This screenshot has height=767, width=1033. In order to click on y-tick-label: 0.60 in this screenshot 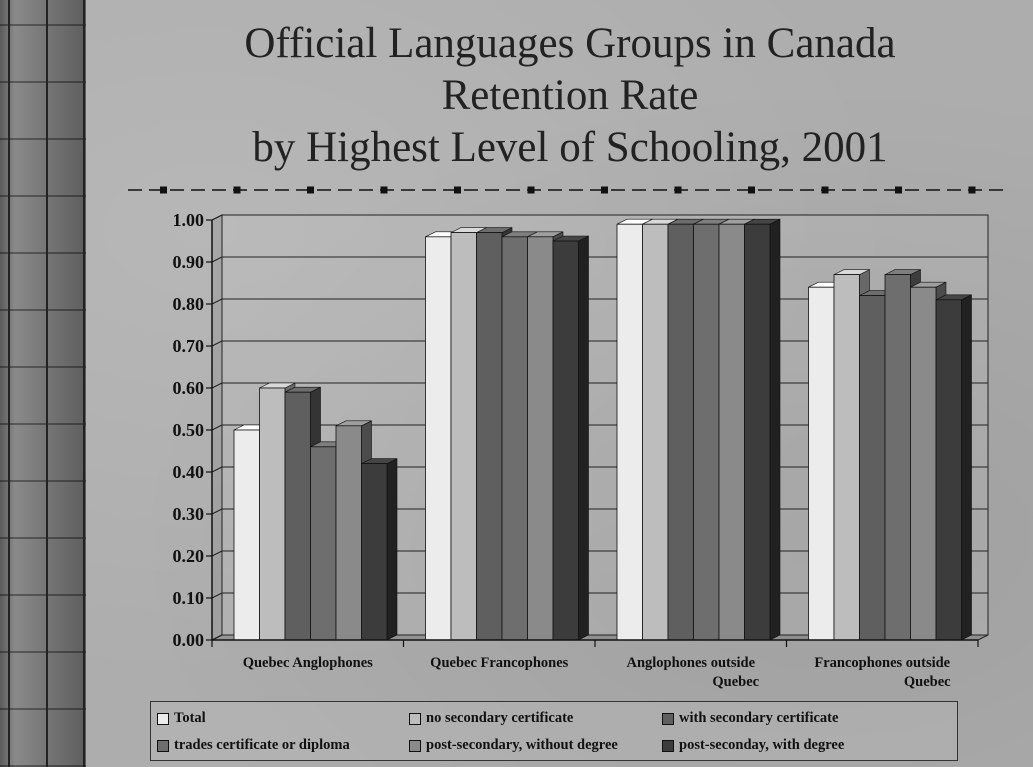, I will do `click(189, 388)`.